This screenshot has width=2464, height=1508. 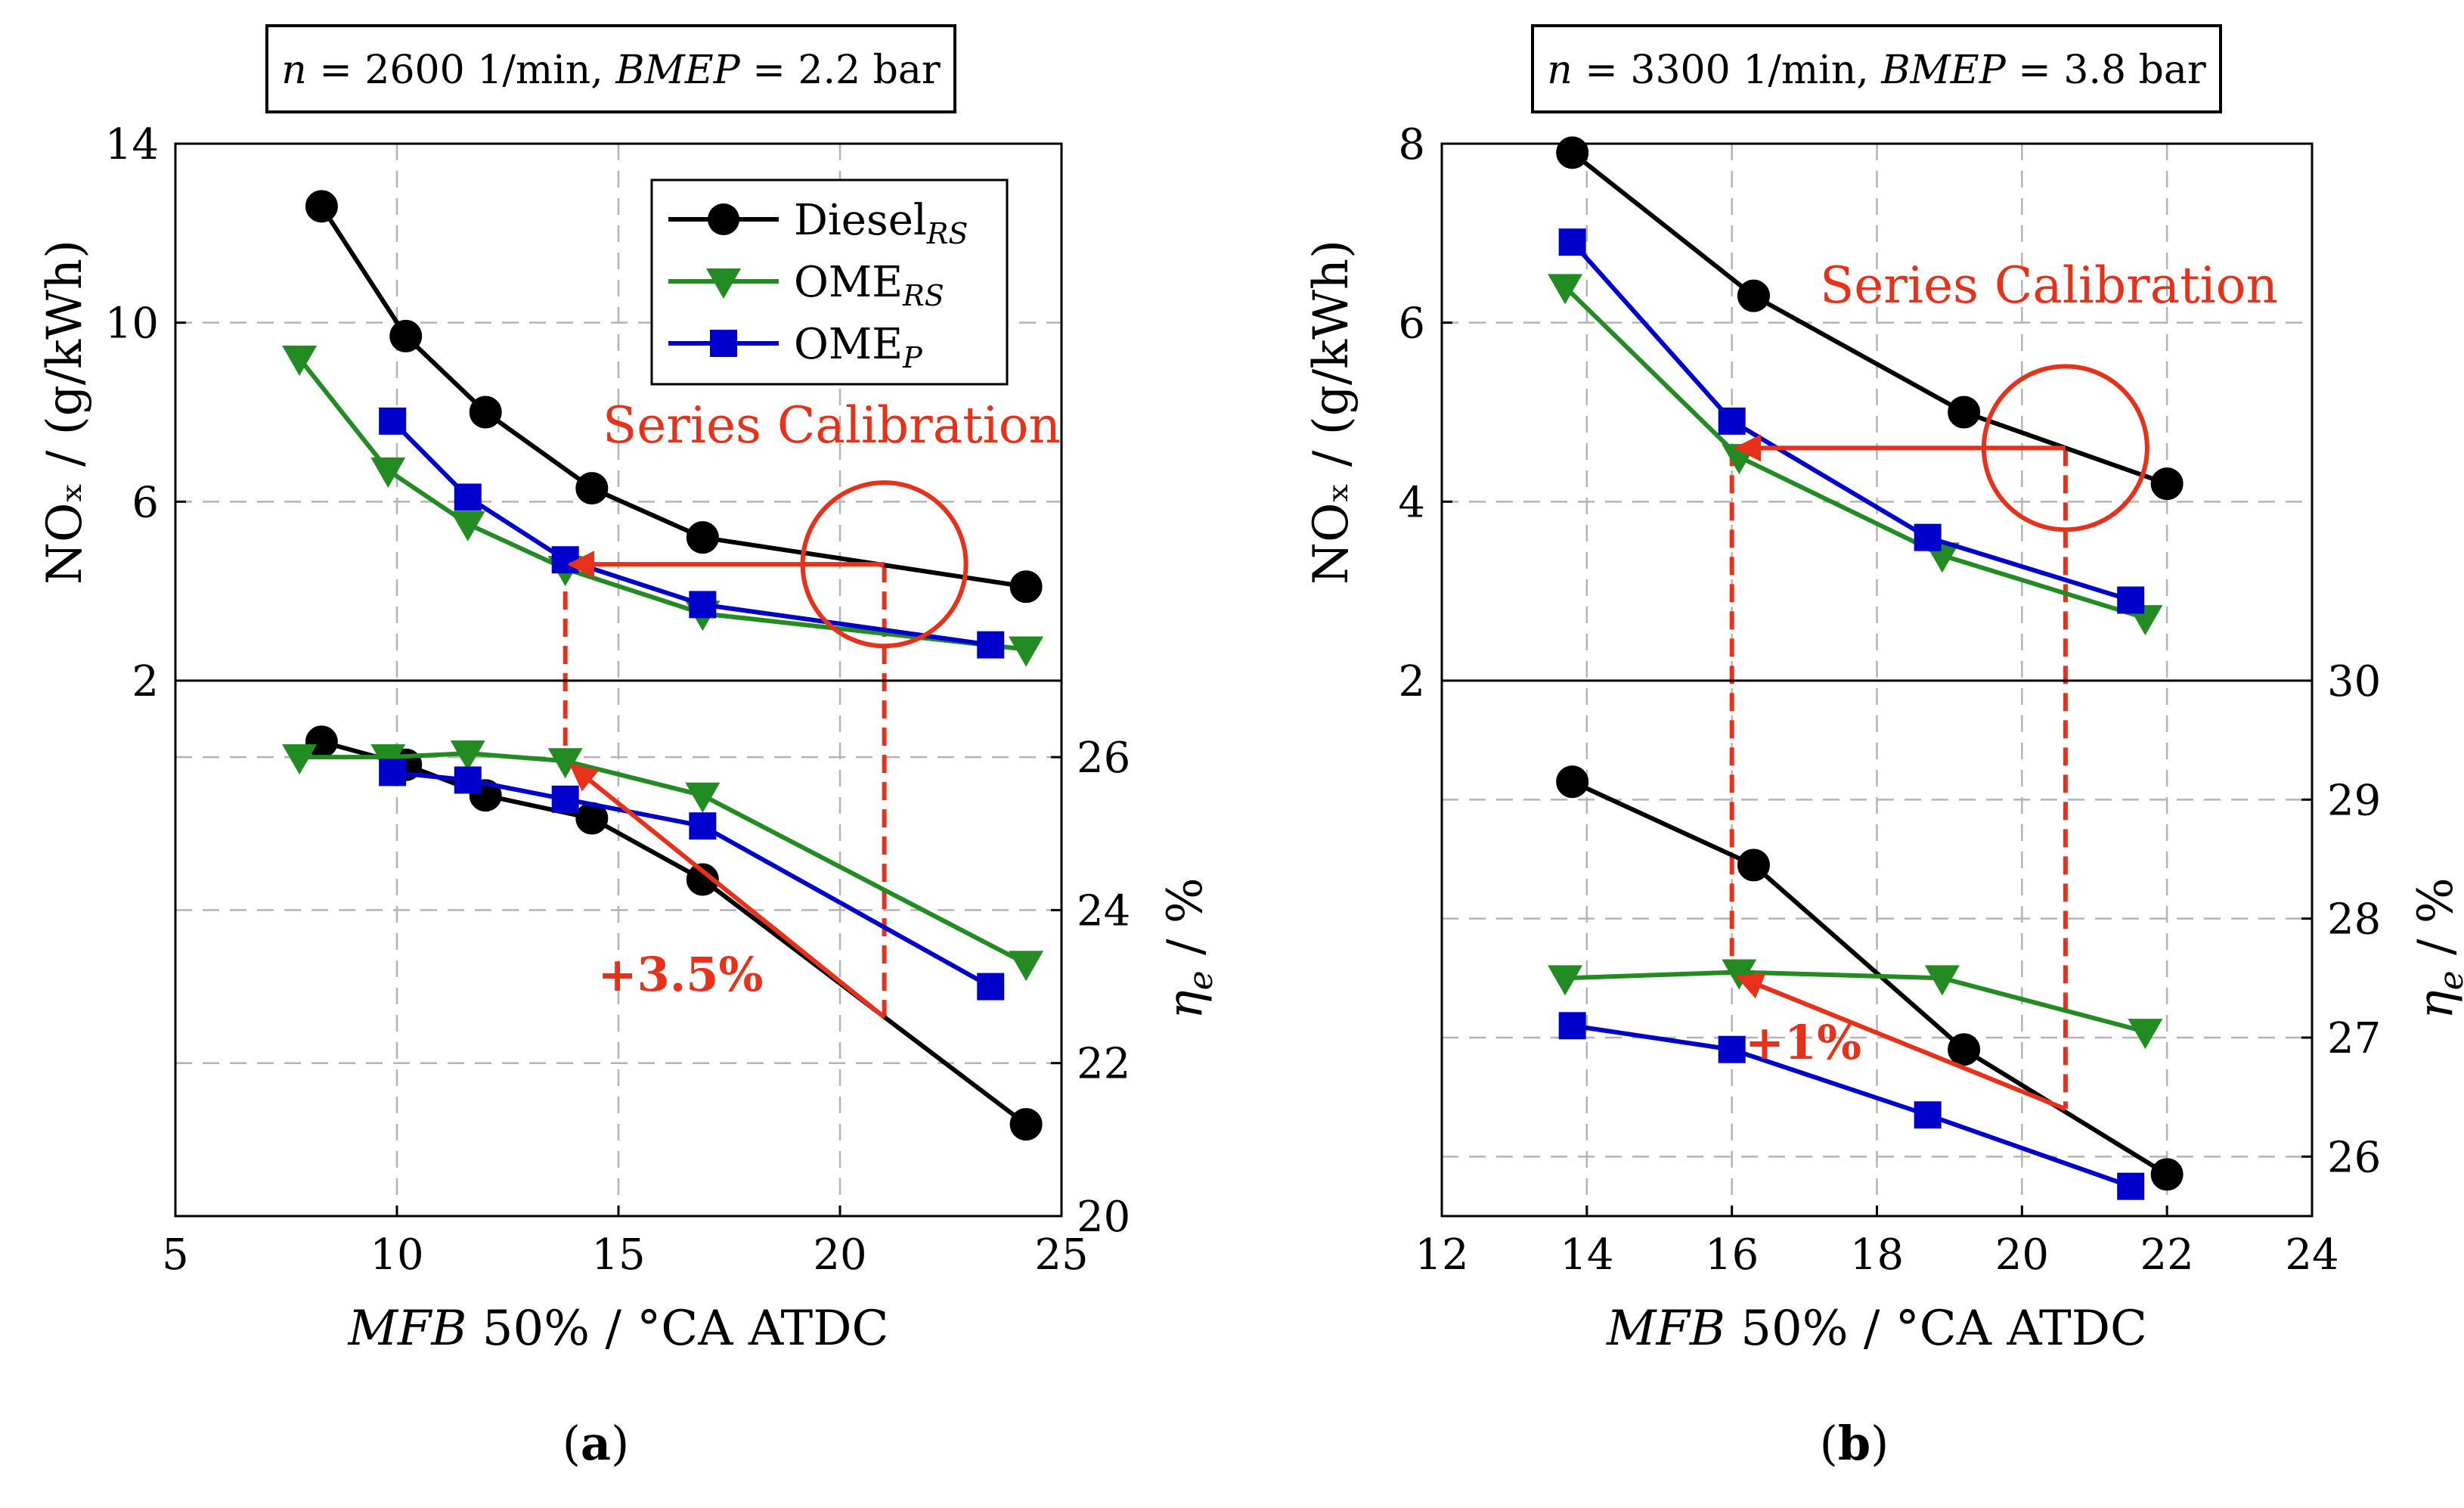 What do you see at coordinates (2354, 800) in the screenshot?
I see `efficiency-tick-label: 29` at bounding box center [2354, 800].